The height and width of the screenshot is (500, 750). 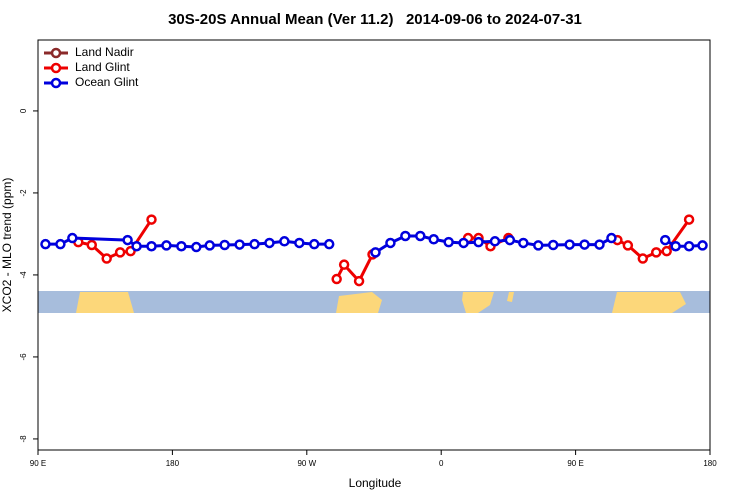 I want to click on y-tick-label: -8, so click(x=23, y=439).